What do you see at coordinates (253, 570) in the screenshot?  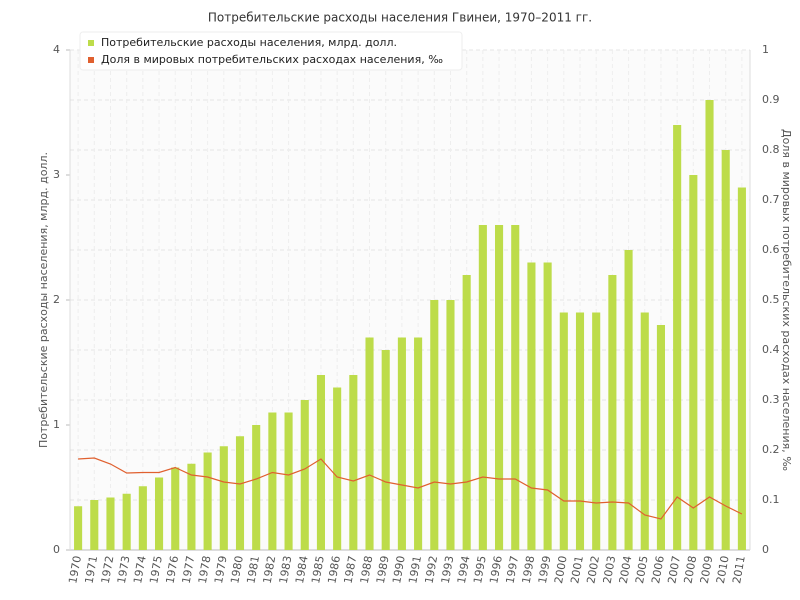 I see `x-tick-label: 1981` at bounding box center [253, 570].